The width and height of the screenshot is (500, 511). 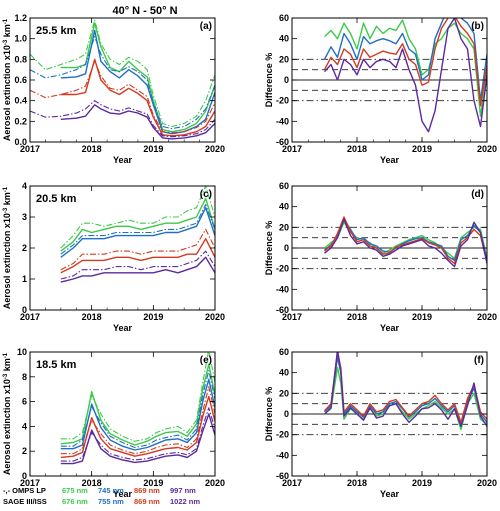 I want to click on legend-entry: 997 nm, so click(x=183, y=490).